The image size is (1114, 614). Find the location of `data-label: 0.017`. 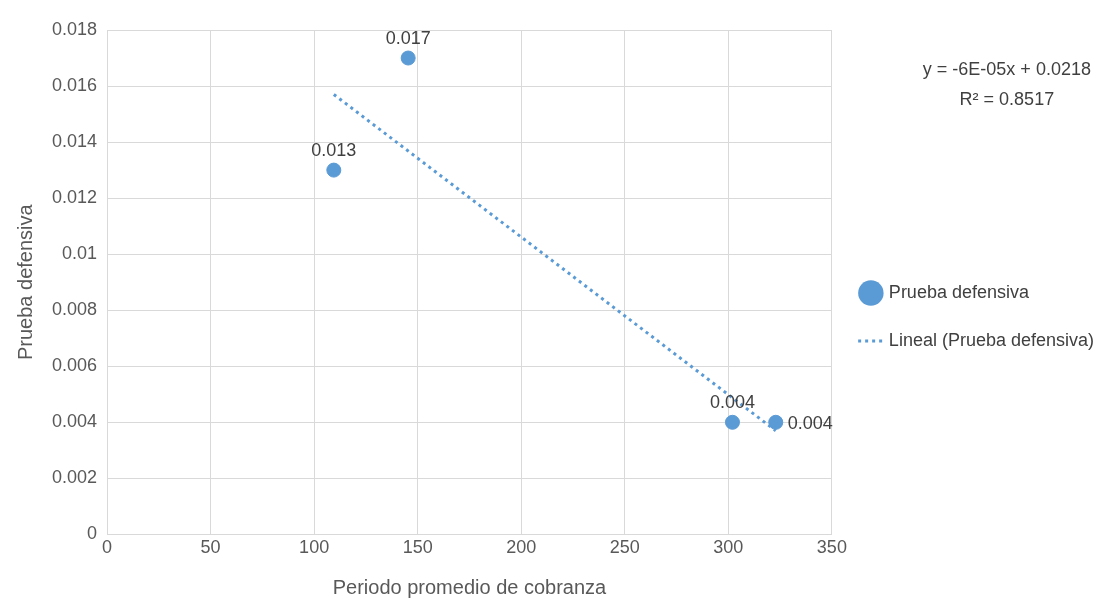

data-label: 0.017 is located at coordinates (408, 37).